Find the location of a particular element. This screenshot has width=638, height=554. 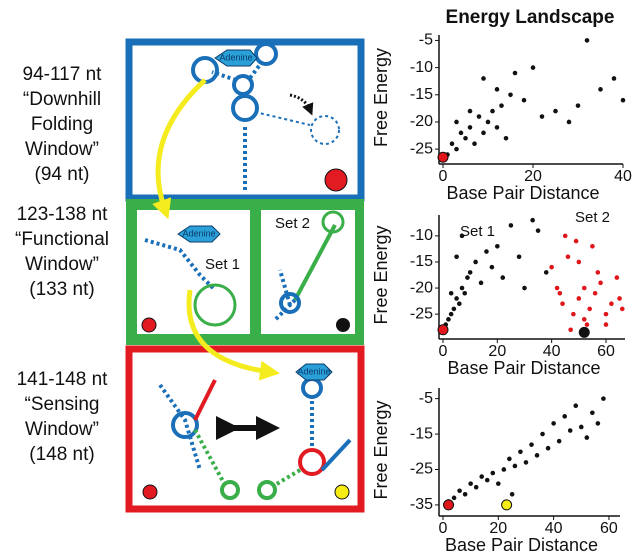

window-label: “Sensing is located at coordinates (62, 404).